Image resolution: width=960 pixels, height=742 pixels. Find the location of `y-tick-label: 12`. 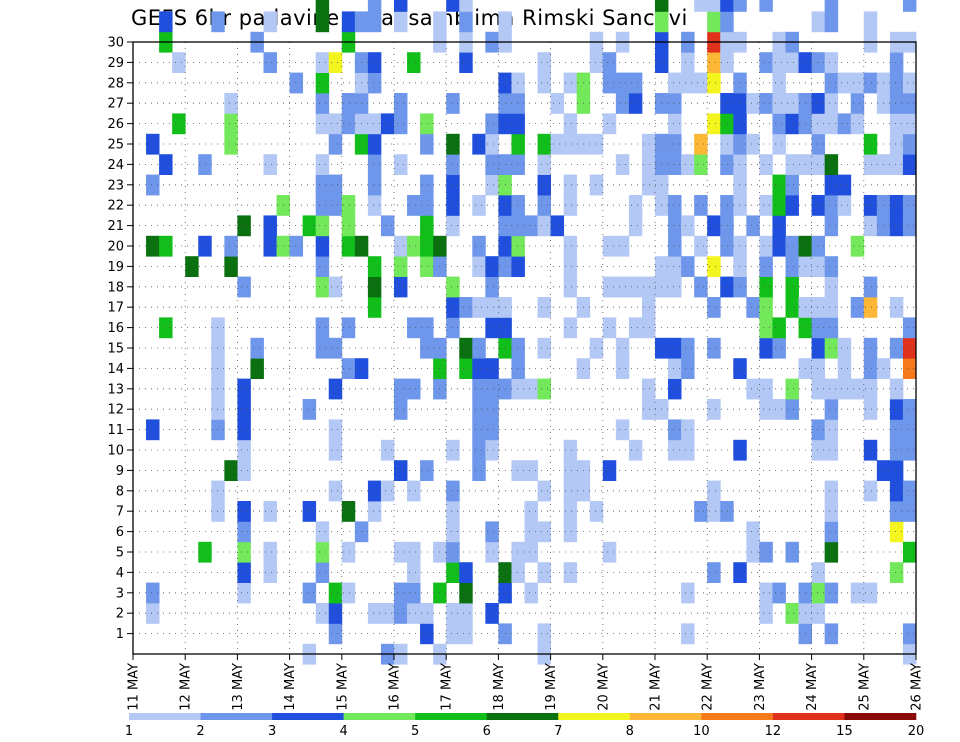

y-tick-label: 12 is located at coordinates (115, 410).